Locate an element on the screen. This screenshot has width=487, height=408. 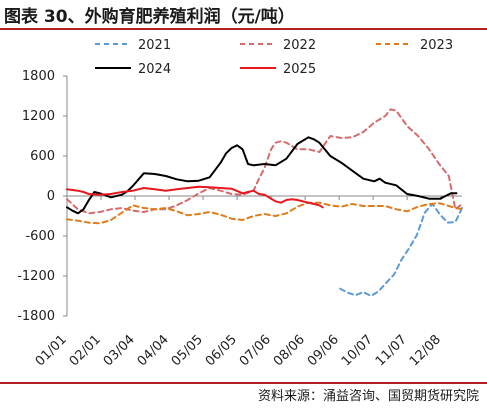
source-note: 资料来源：涌益咨询、国贸期货研究院 is located at coordinates (368, 396).